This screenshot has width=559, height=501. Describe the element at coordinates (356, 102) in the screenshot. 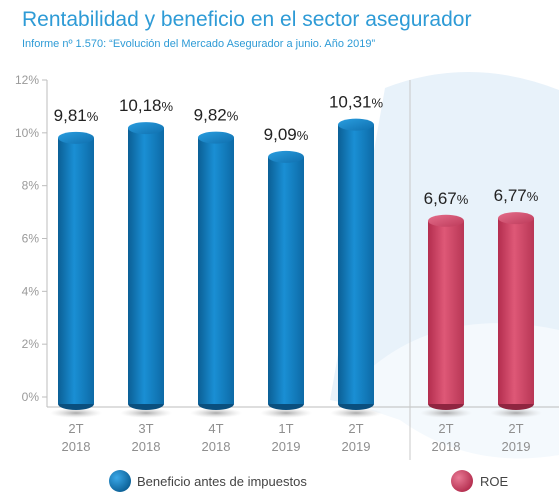

I see `value-label: 10,31%` at that location.